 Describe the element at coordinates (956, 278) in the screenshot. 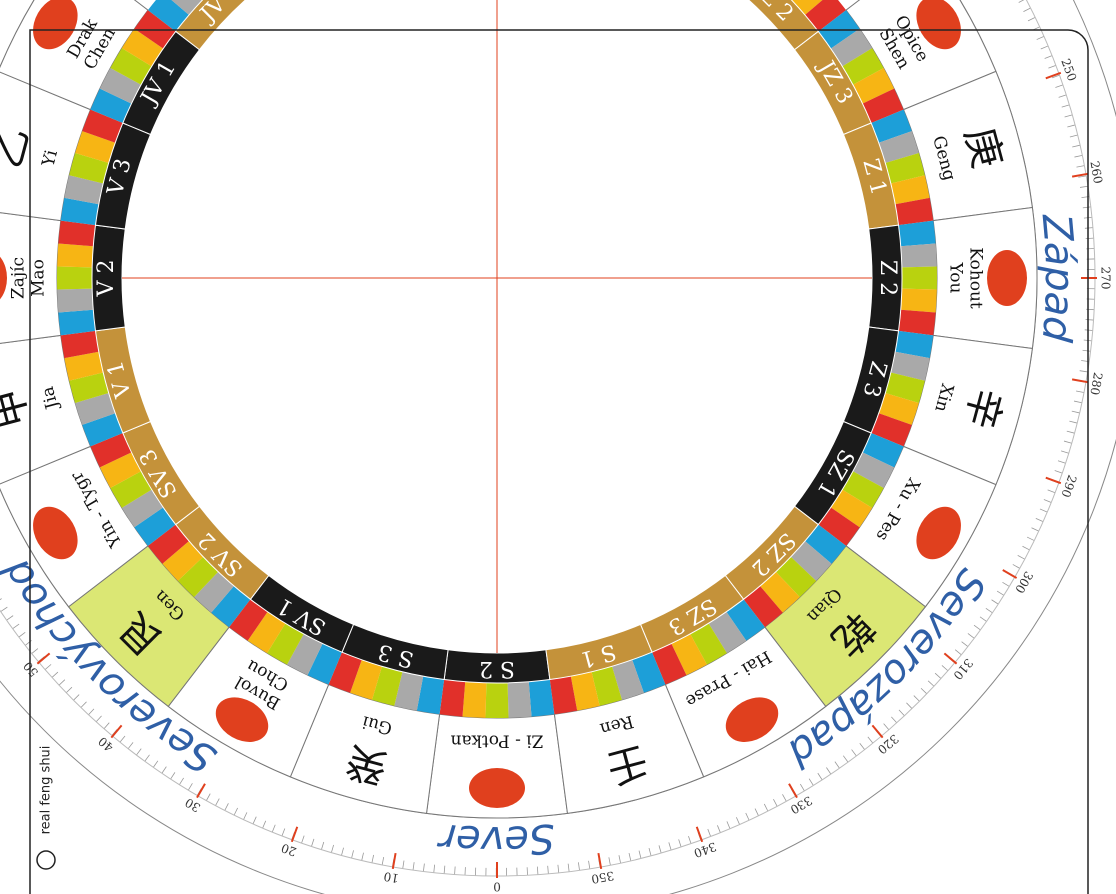

I see `sector-pinyin: You` at that location.